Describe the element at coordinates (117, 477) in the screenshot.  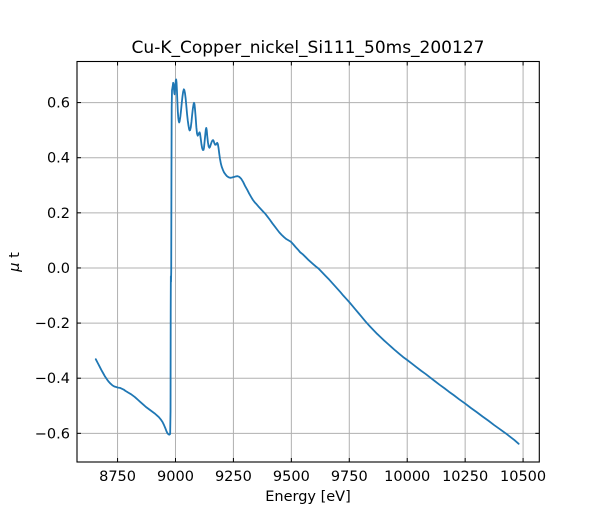
I see `x-tick-label: 8750` at that location.